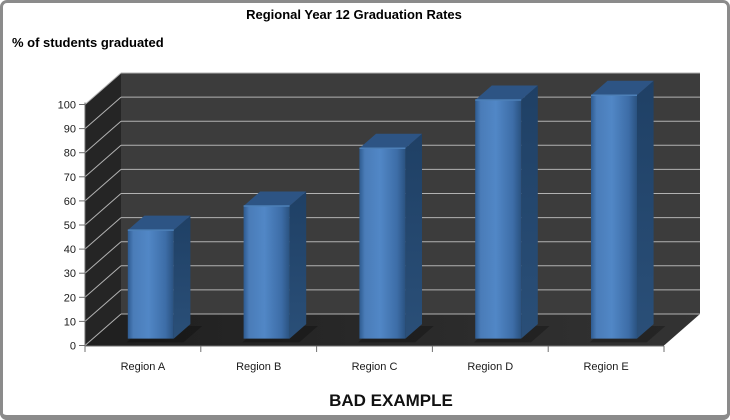 This screenshot has height=420, width=730. I want to click on category-label-5: Region E, so click(605, 367).